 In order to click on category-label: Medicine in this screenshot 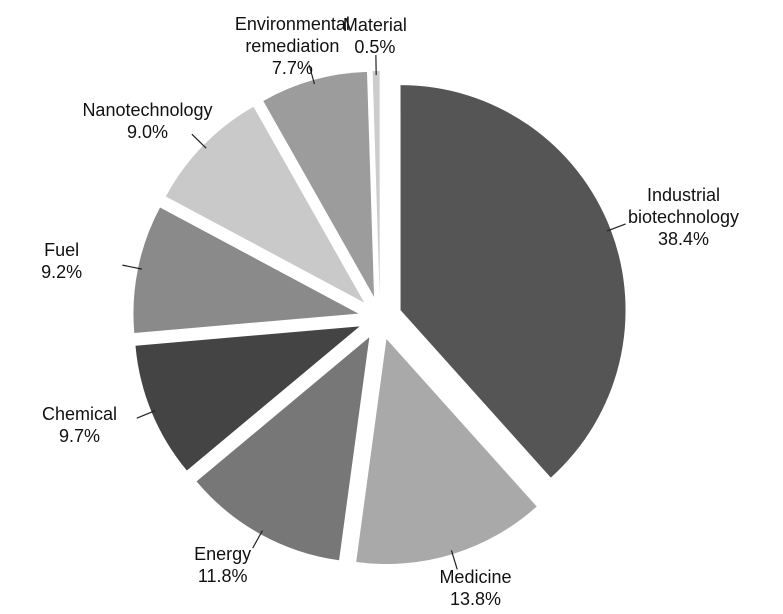, I will do `click(475, 576)`.